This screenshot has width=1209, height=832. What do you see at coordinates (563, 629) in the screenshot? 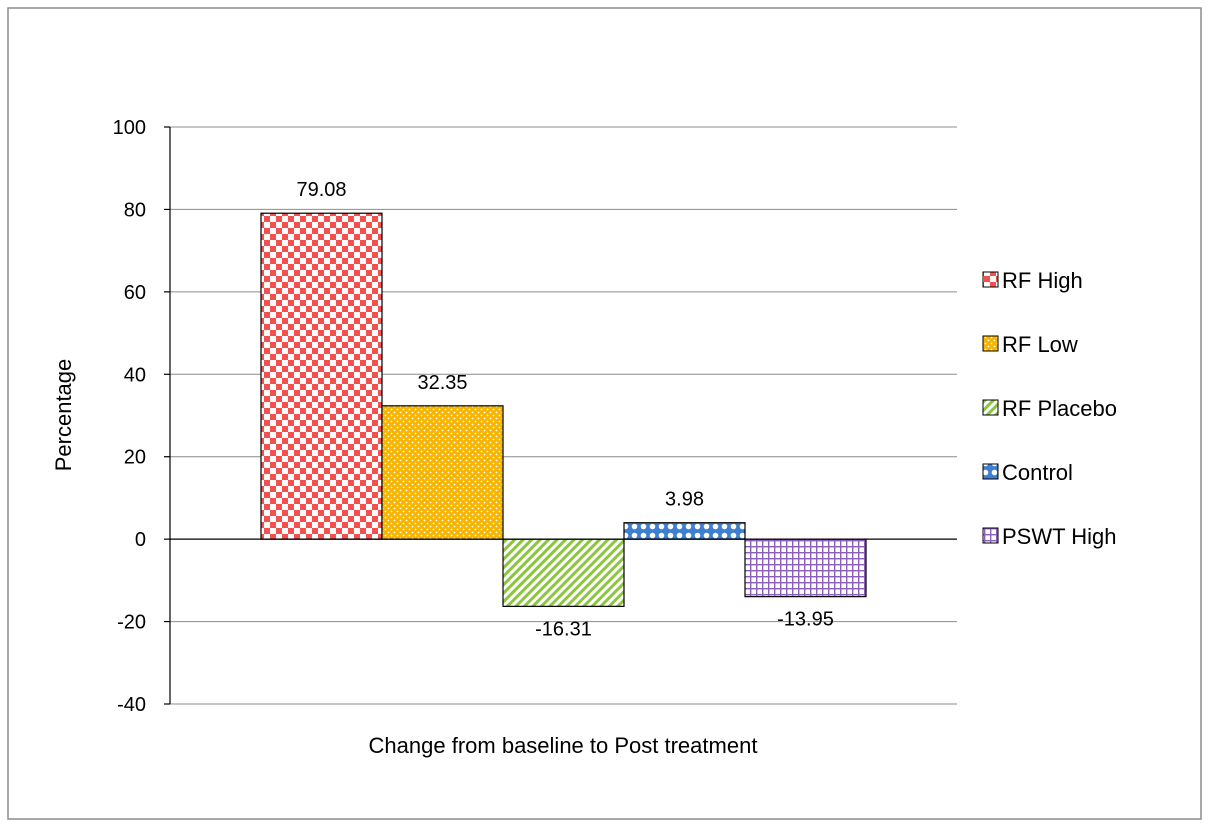
I see `data-label: -16.31` at bounding box center [563, 629].